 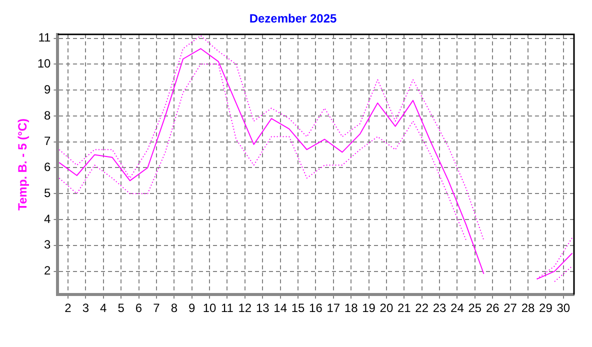 I want to click on y-tick-label: 4, so click(x=48, y=219).